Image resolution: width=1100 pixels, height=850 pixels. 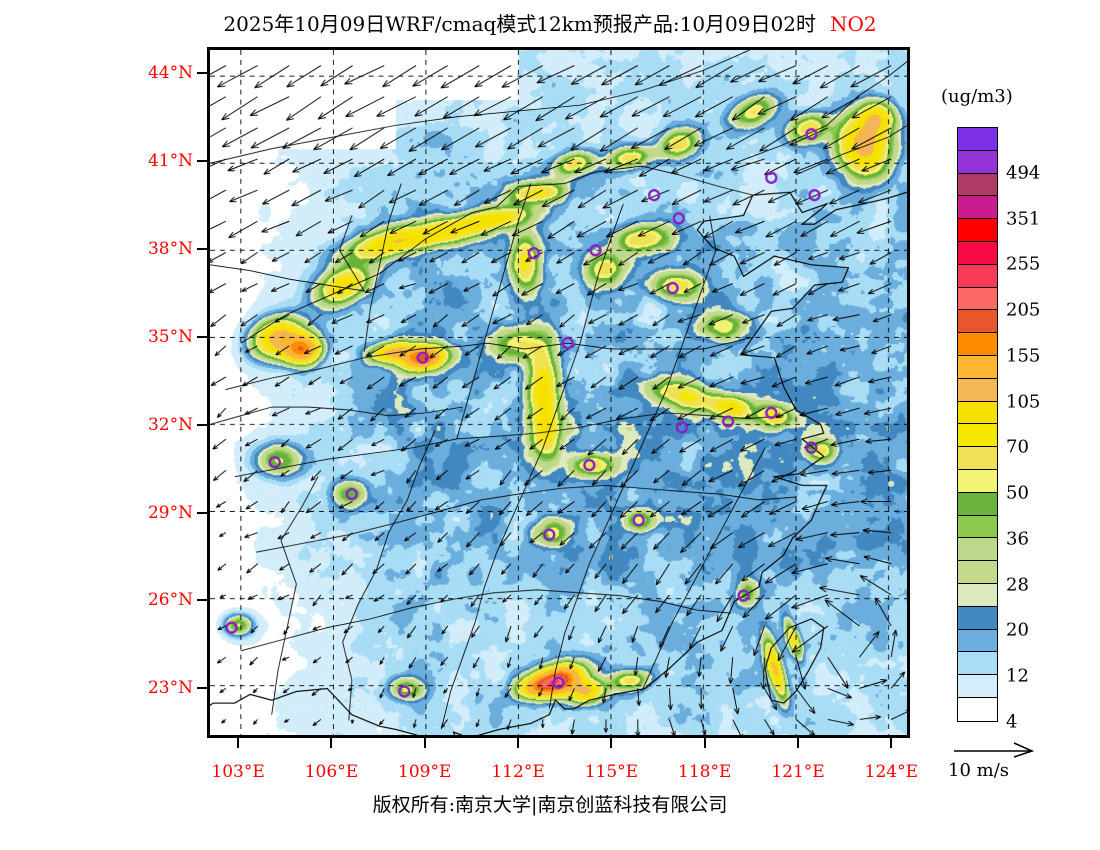 What do you see at coordinates (425, 772) in the screenshot?
I see `lon-tick-109: 109°E` at bounding box center [425, 772].